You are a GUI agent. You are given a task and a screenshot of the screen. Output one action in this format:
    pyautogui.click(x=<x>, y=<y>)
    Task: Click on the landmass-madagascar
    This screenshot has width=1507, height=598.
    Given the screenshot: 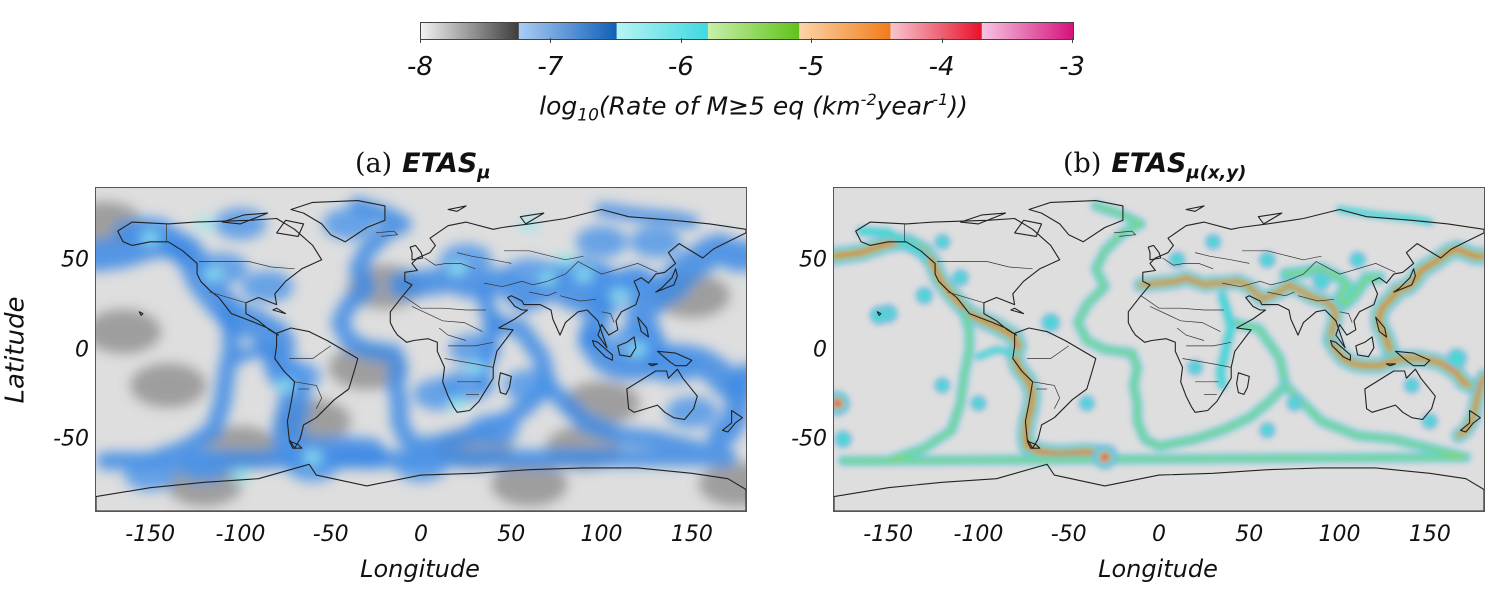 What is the action you would take?
    pyautogui.click(x=1243, y=383)
    